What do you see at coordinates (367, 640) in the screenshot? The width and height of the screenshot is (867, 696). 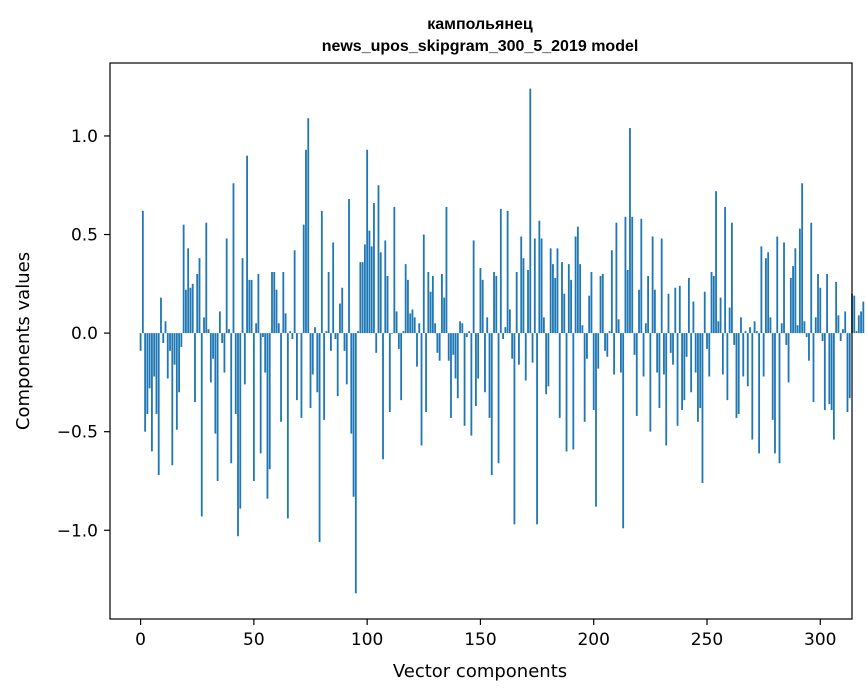 I see `x-tick-label: 100` at bounding box center [367, 640].